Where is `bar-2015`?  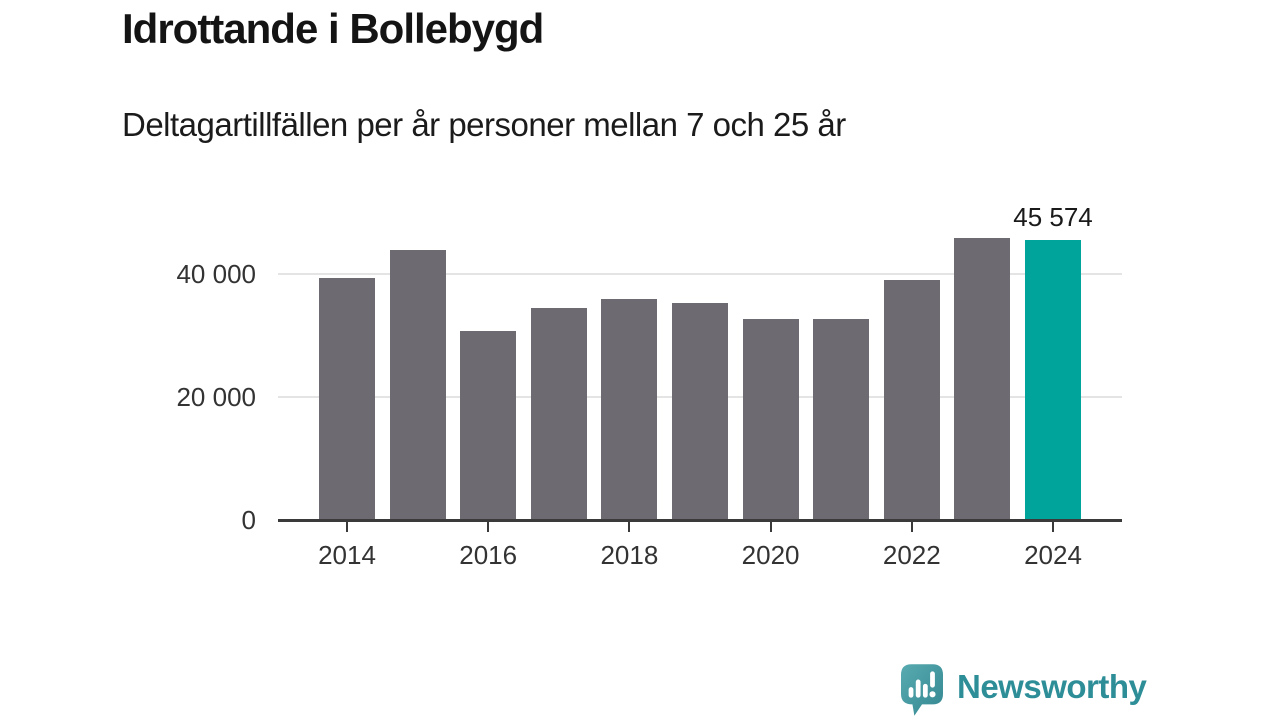 bar-2015 is located at coordinates (417, 385).